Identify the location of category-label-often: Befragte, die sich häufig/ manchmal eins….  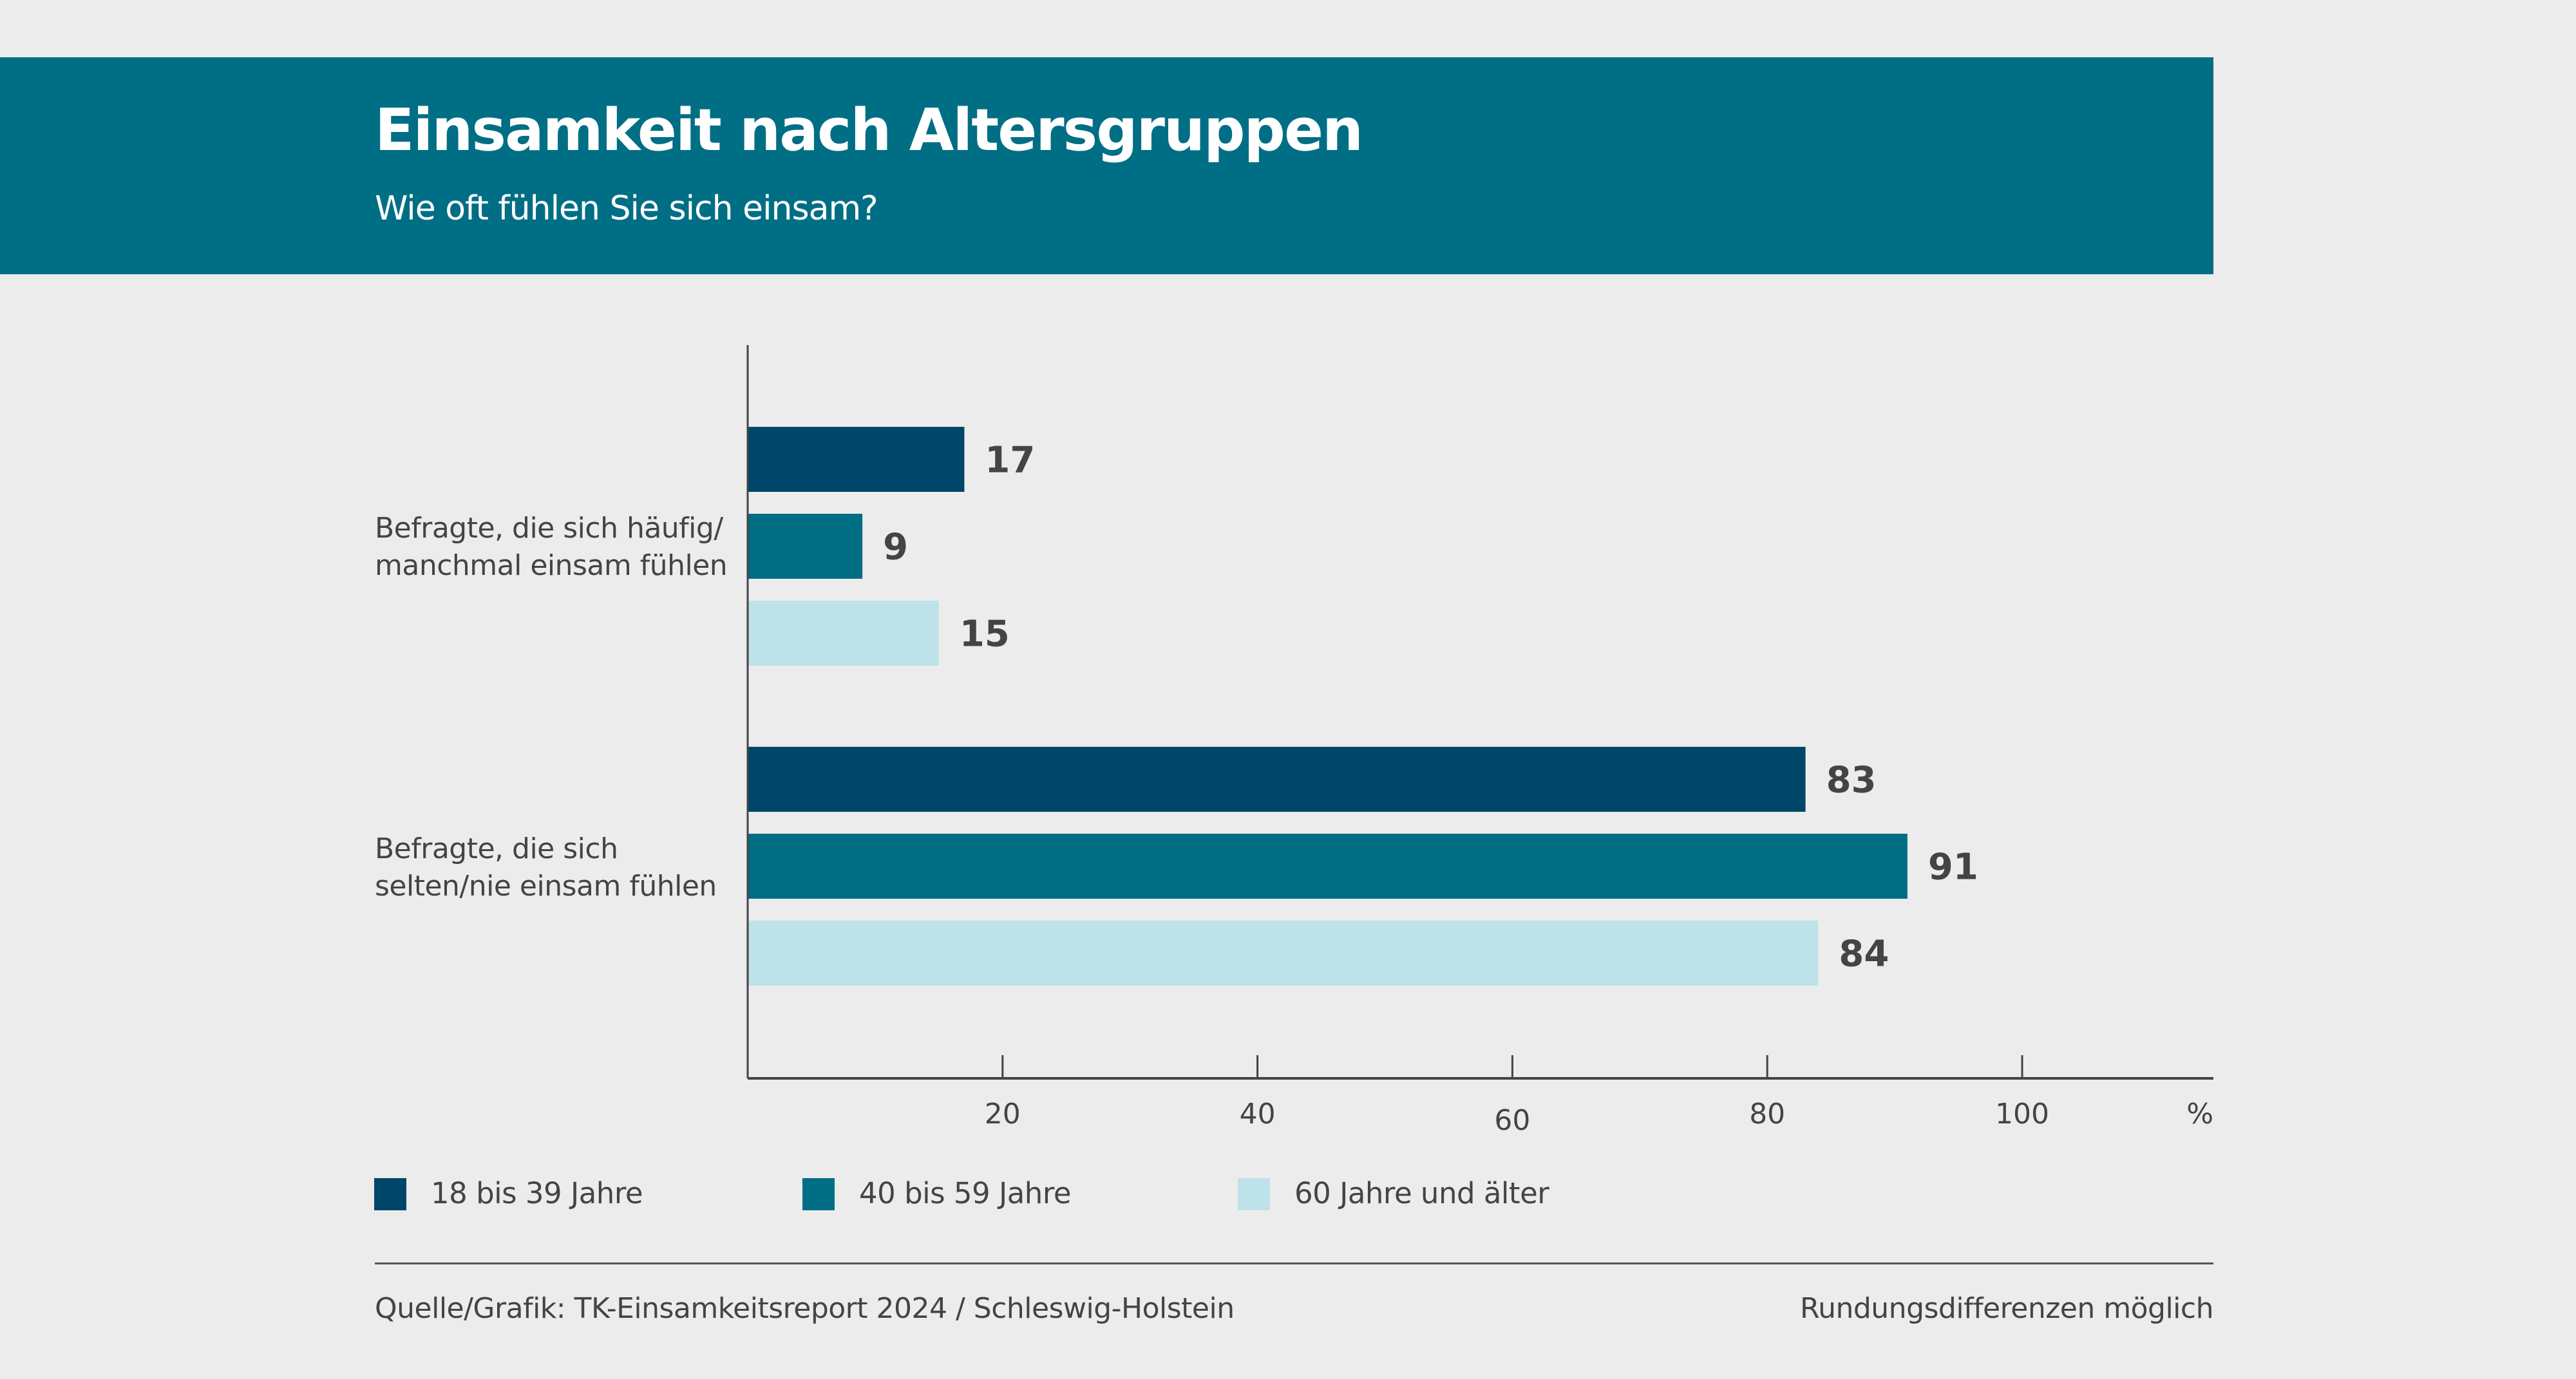
(551, 548).